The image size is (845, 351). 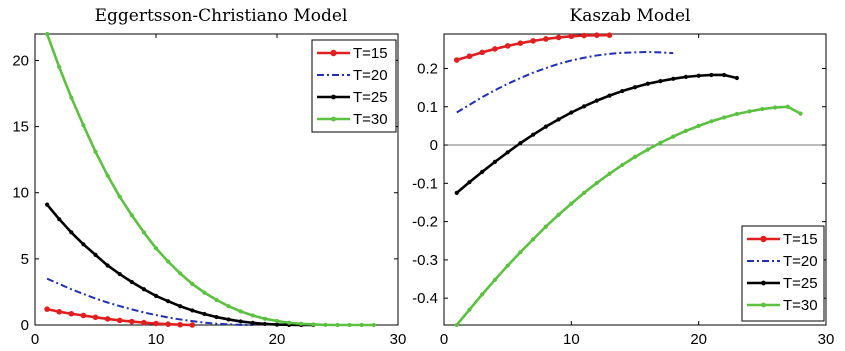 What do you see at coordinates (571, 339) in the screenshot?
I see `x-tick-label: 10` at bounding box center [571, 339].